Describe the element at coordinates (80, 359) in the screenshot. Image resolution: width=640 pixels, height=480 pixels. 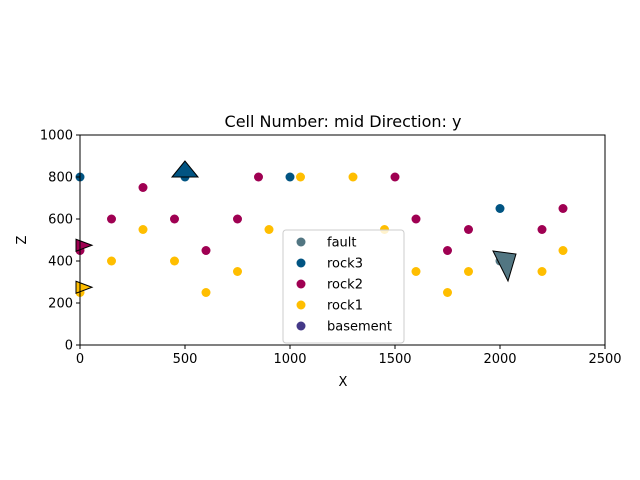
I see `x-tick-label: 0` at that location.